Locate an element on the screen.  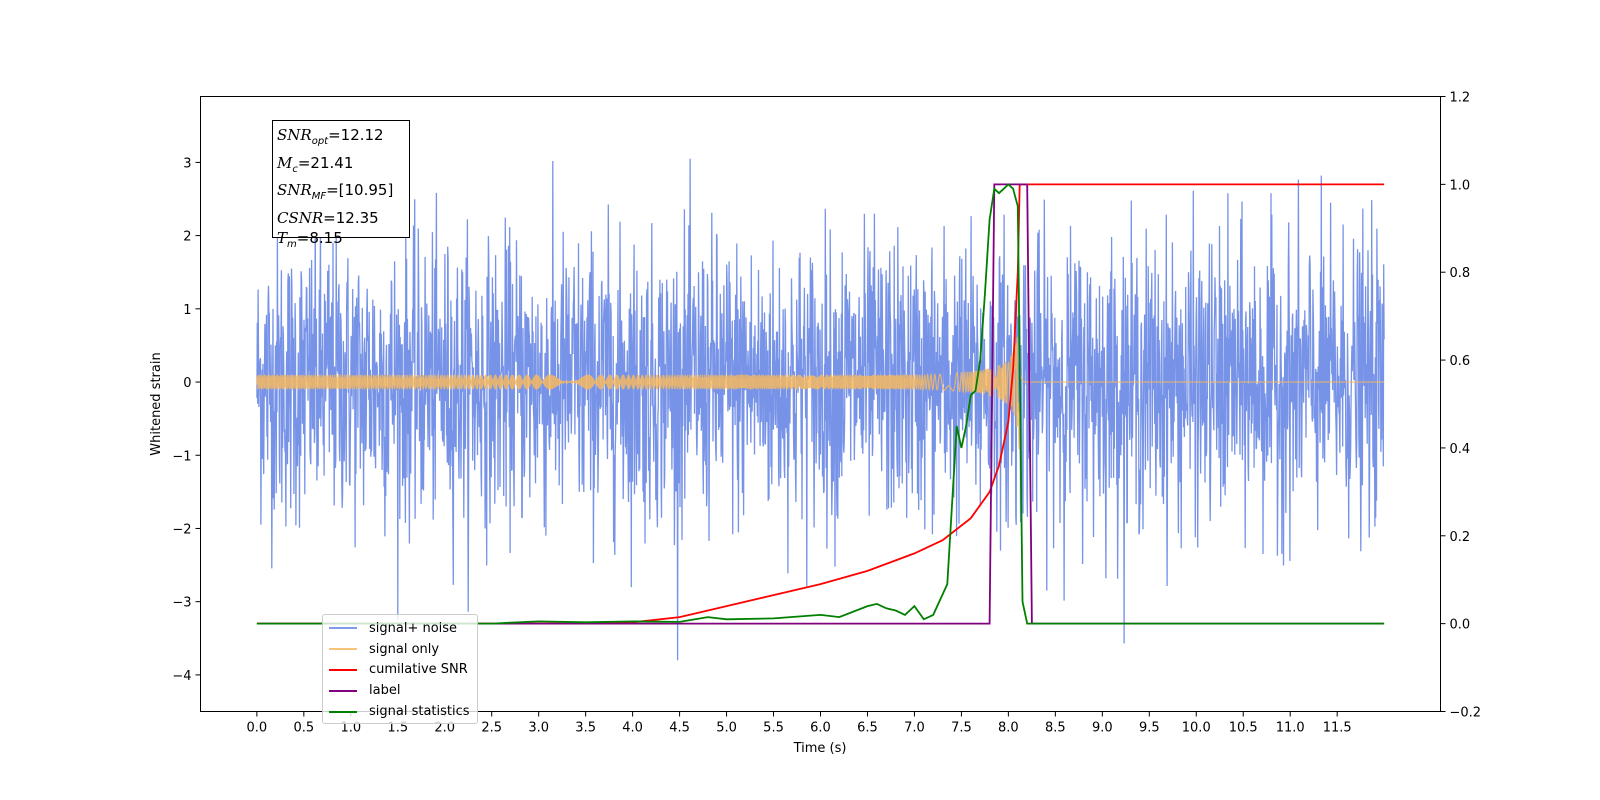
x-tick-label: 10.5 is located at coordinates (1243, 728).